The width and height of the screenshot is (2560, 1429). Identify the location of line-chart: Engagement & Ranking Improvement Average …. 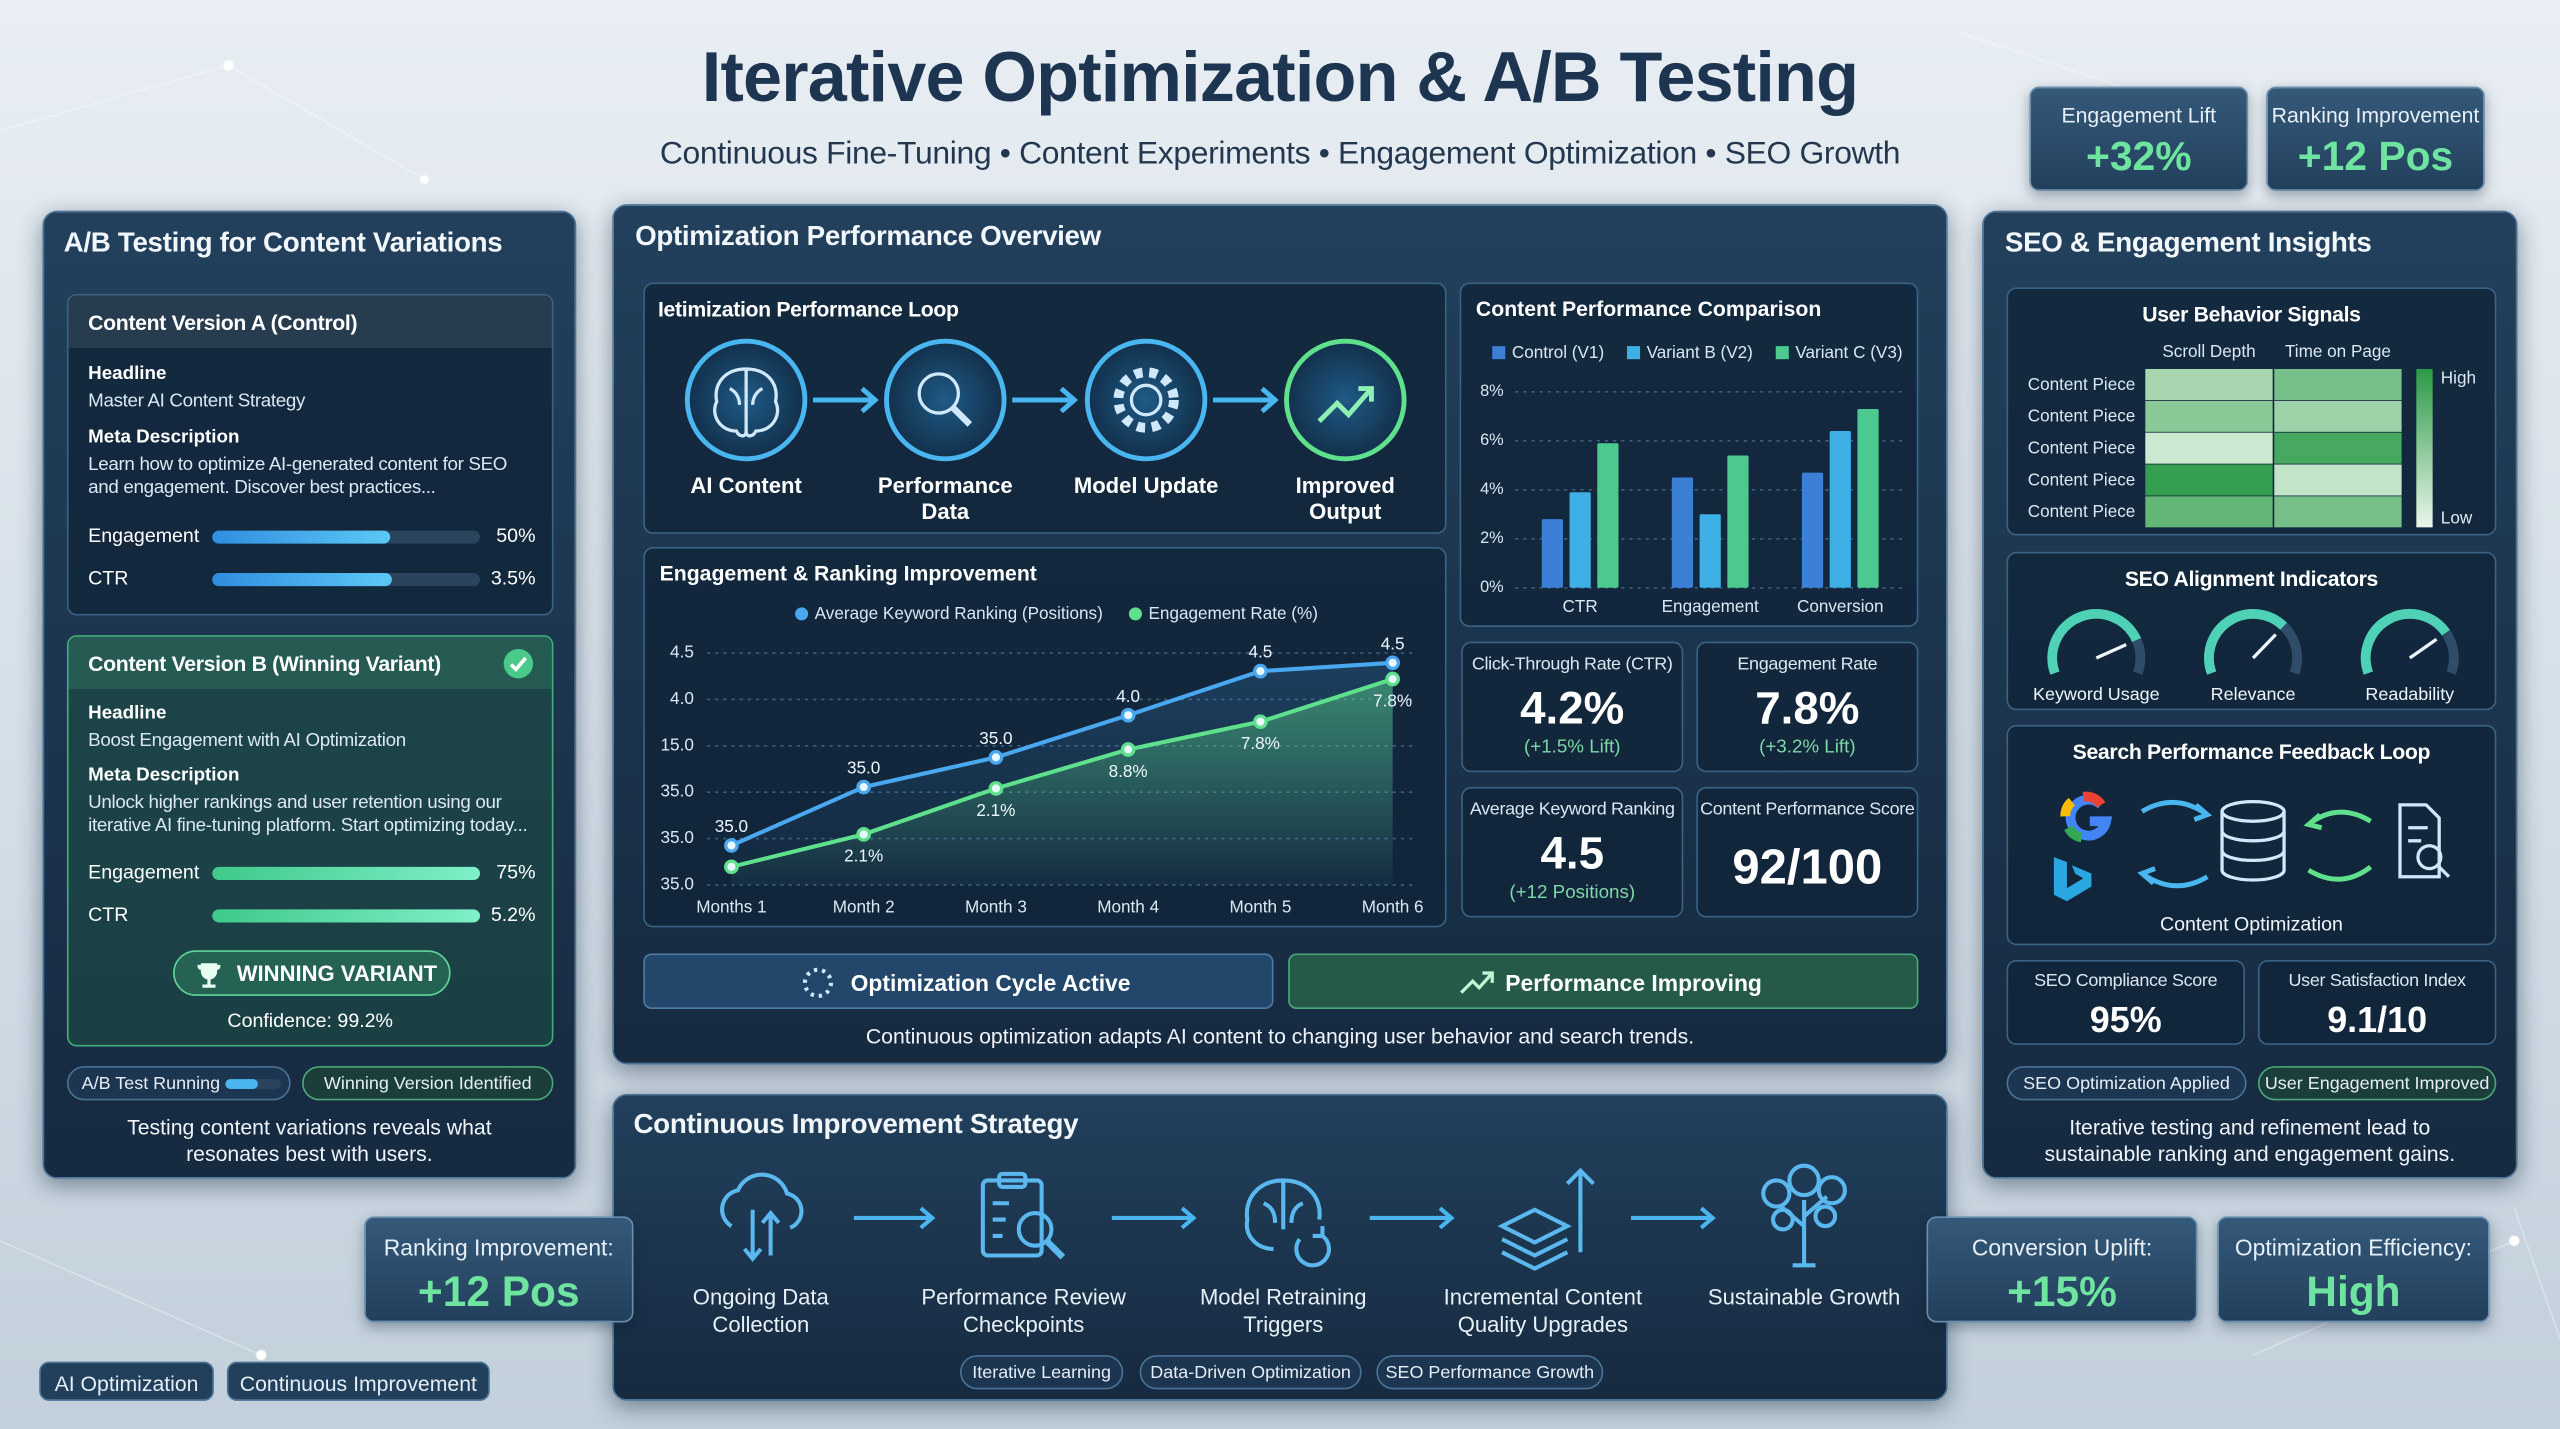
(1042, 739).